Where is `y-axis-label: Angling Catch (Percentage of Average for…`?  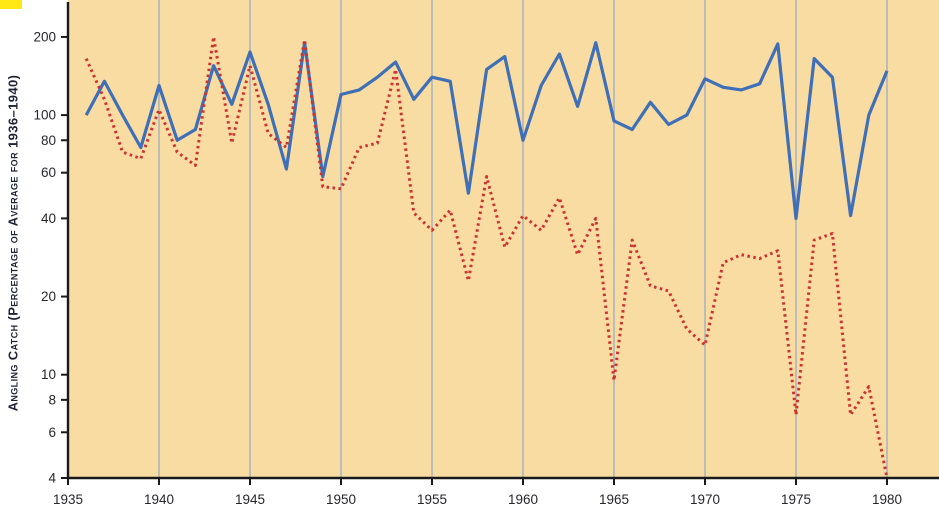 y-axis-label: Angling Catch (Percentage of Average for… is located at coordinates (13, 243).